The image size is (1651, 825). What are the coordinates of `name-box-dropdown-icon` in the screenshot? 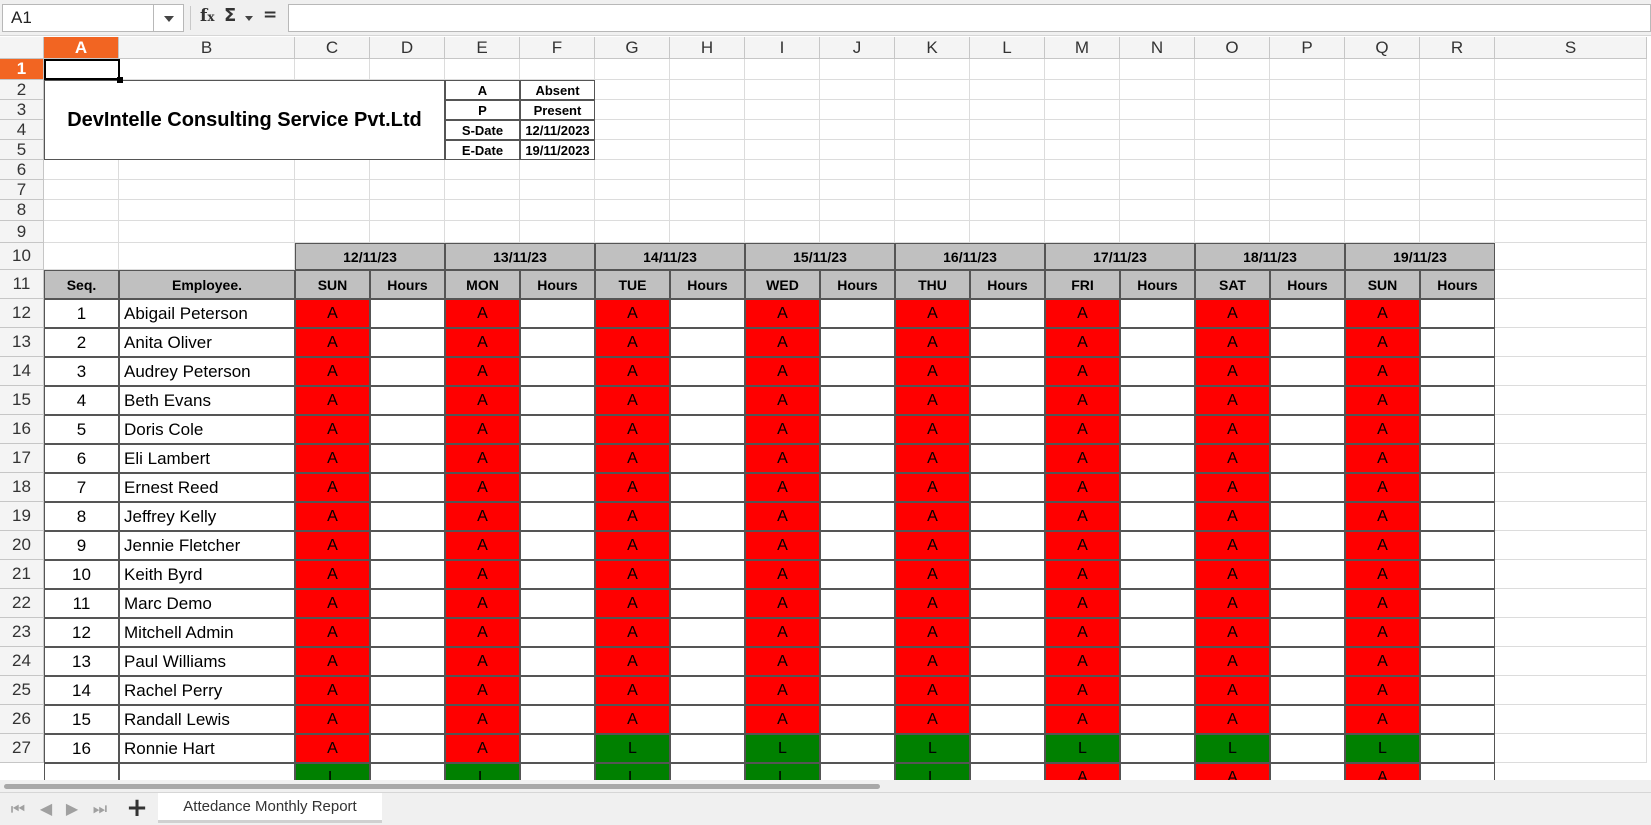 It's located at (169, 18).